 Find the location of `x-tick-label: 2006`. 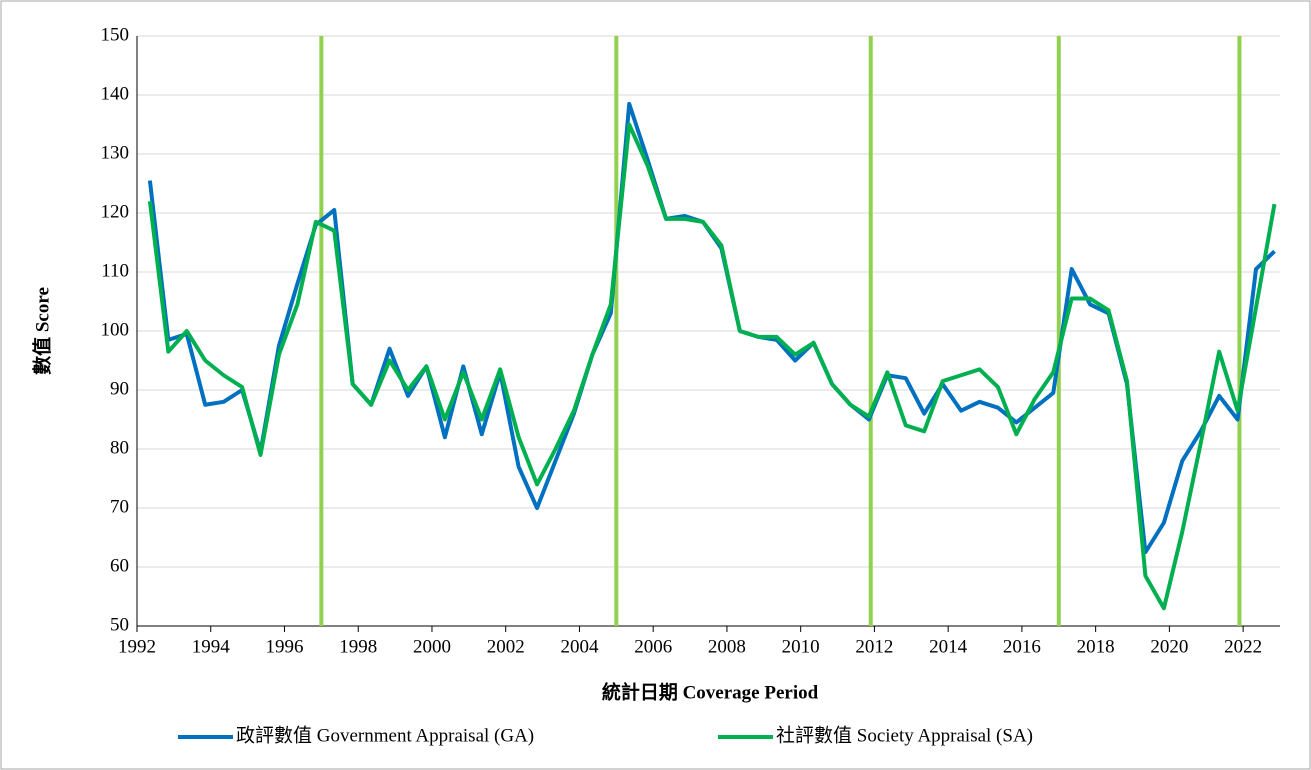

x-tick-label: 2006 is located at coordinates (653, 646).